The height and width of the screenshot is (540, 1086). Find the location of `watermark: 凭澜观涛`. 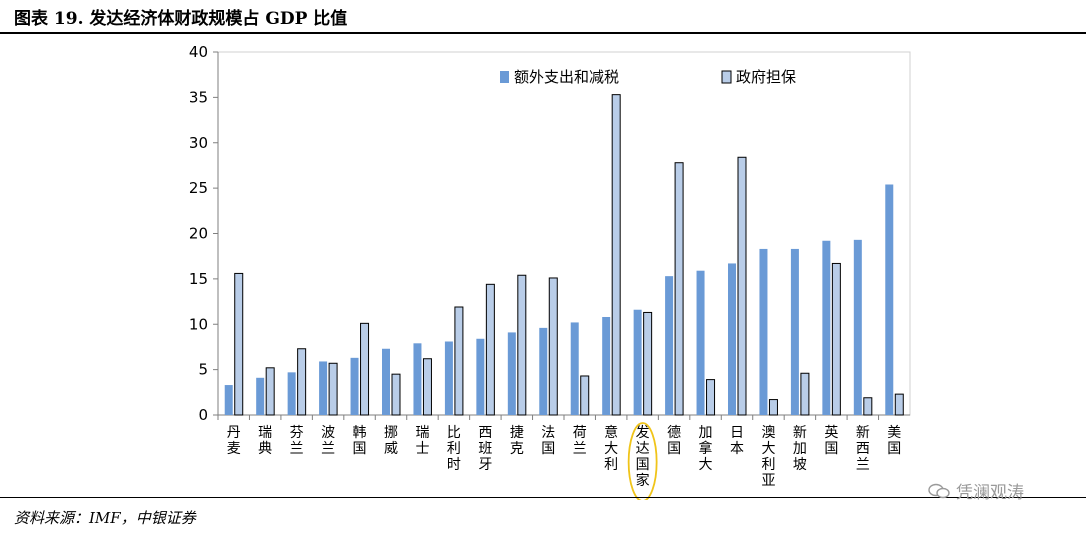

watermark: 凭澜观涛 is located at coordinates (976, 490).